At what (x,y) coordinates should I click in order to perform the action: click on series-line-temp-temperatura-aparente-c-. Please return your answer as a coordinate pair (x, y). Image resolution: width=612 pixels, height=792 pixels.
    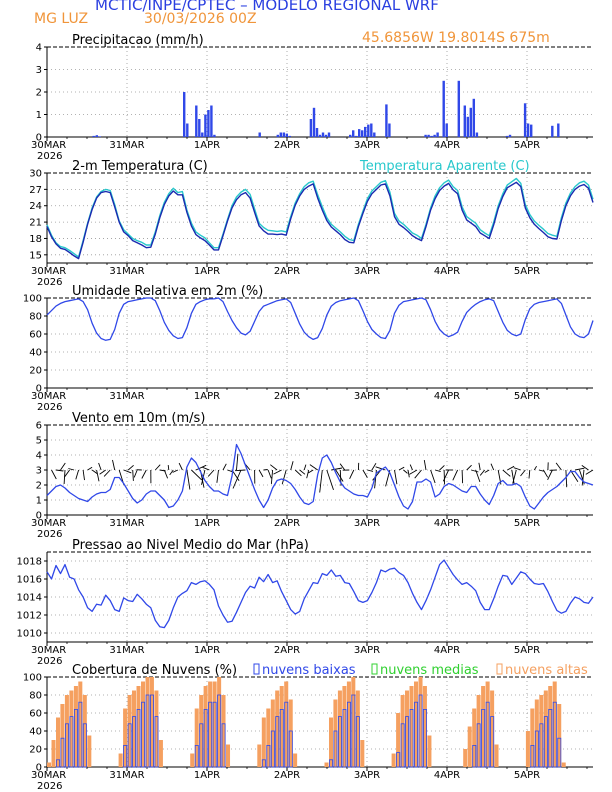
    Looking at the image, I should click on (320, 217).